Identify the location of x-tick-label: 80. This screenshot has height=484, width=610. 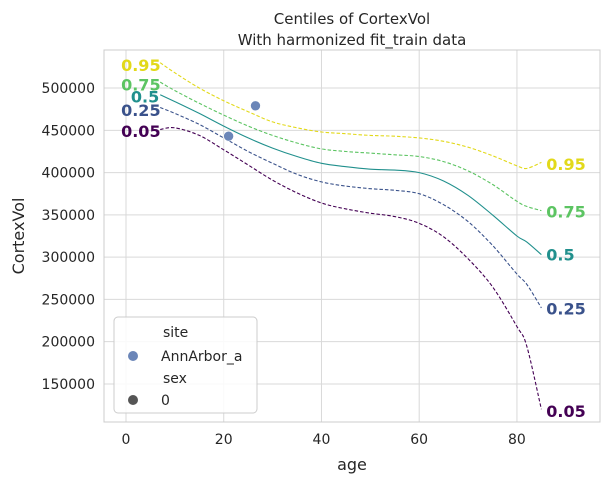
(517, 440).